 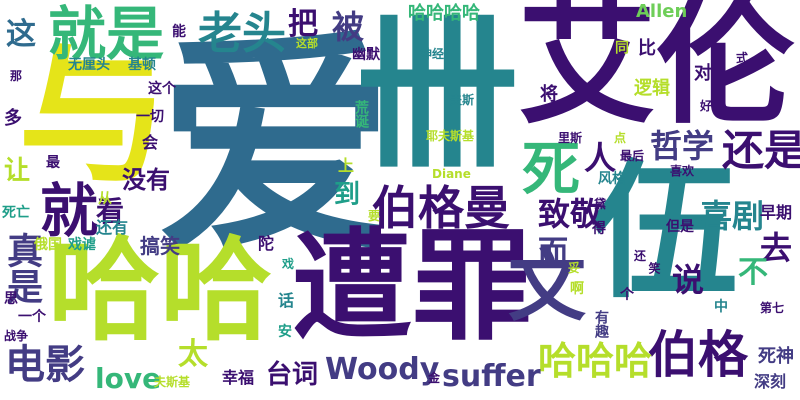 What do you see at coordinates (553, 252) in the screenshot?
I see `word-er: 而` at bounding box center [553, 252].